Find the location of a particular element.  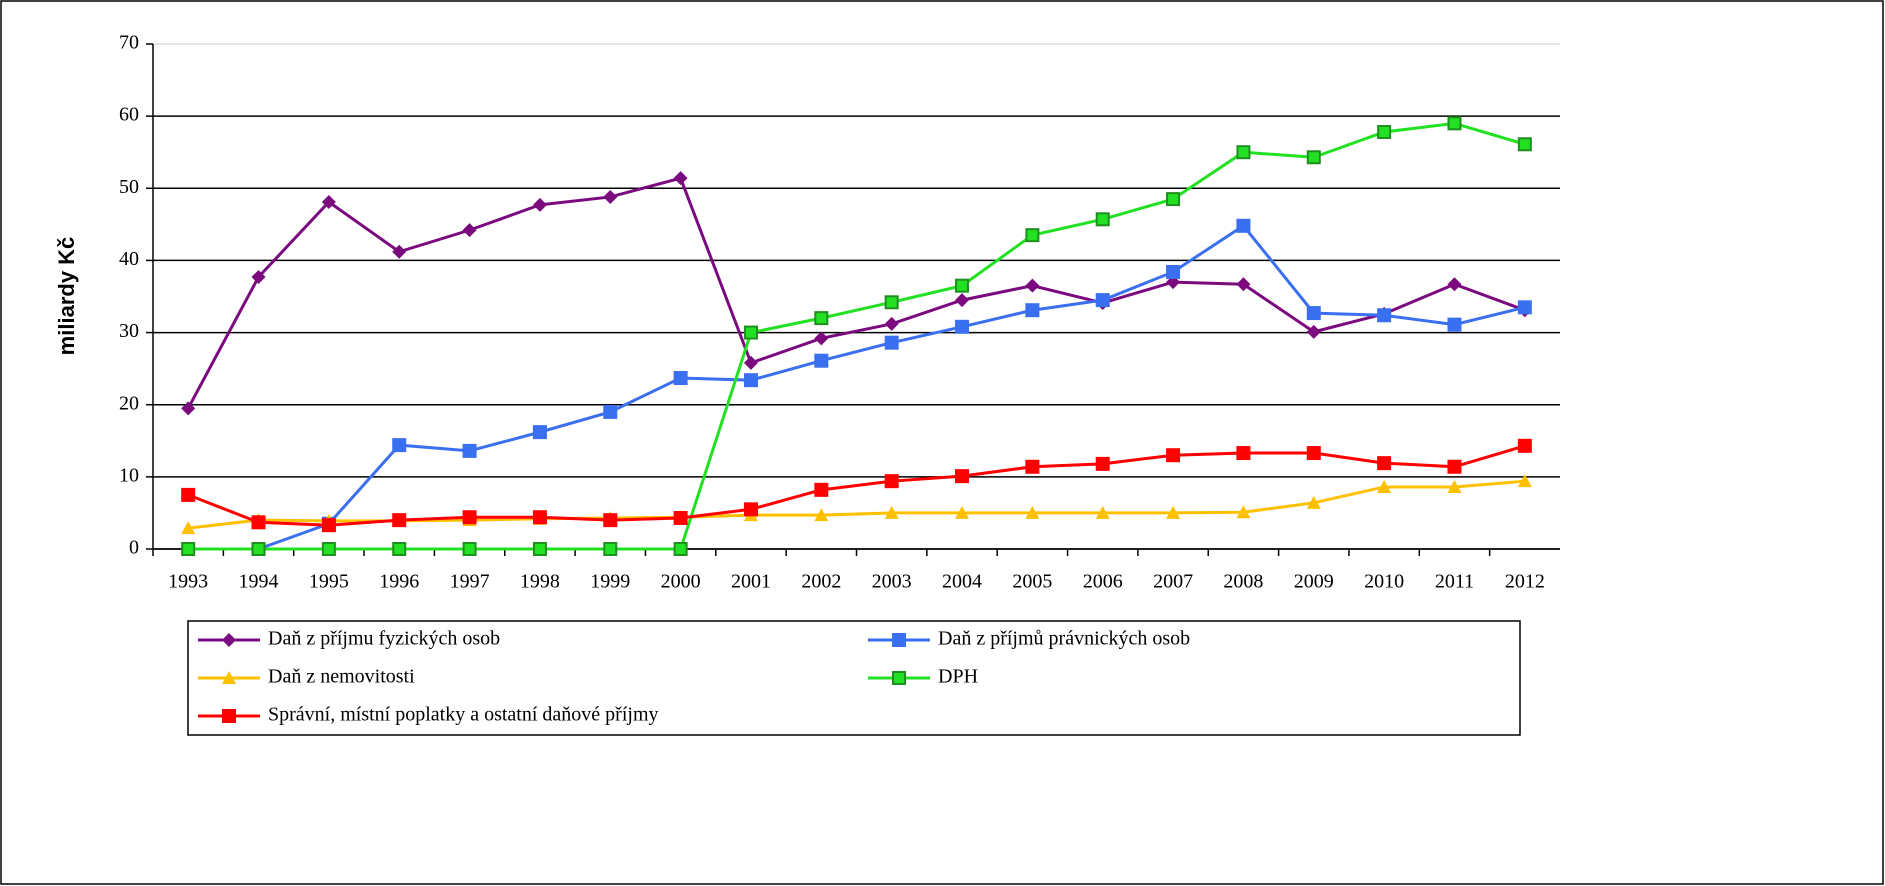

x-tick-label: 2007 is located at coordinates (1173, 582).